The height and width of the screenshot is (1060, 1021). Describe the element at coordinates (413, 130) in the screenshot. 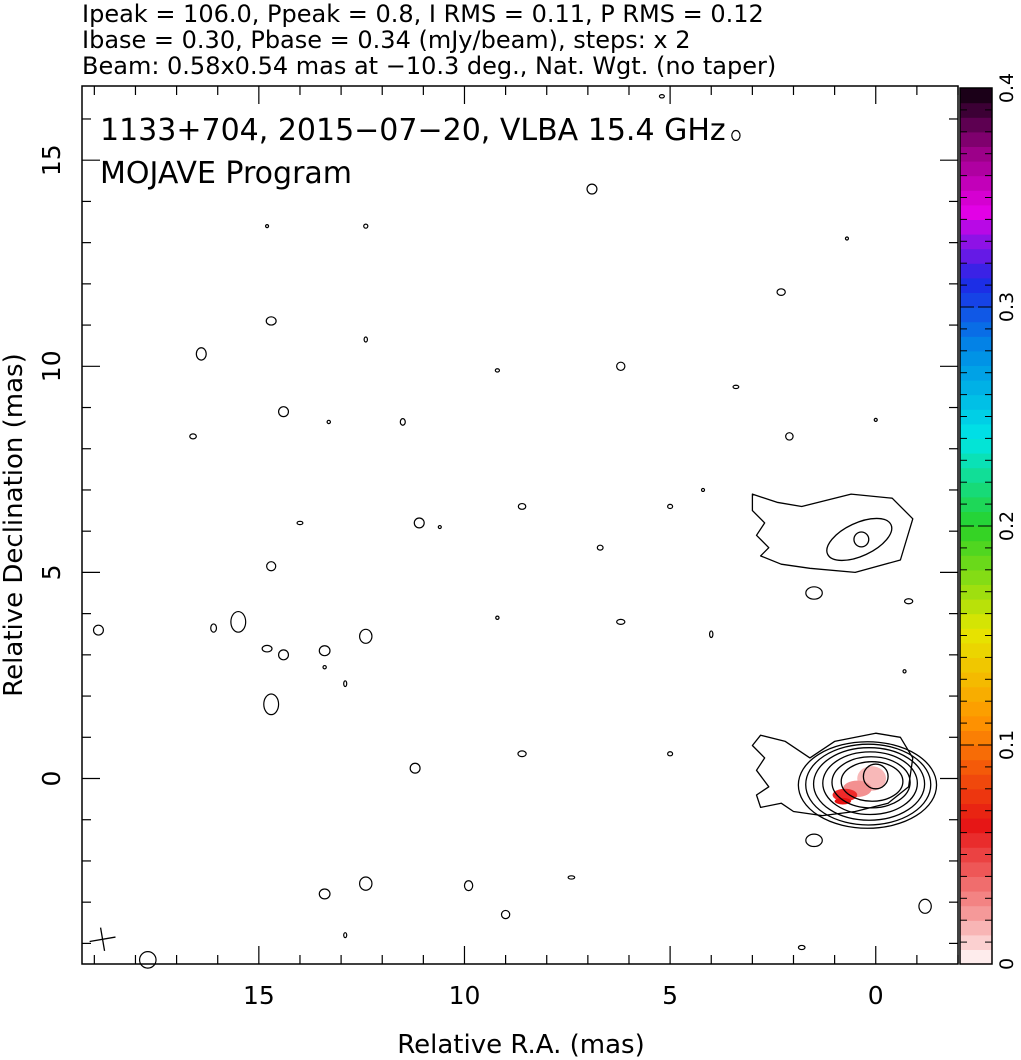

I see `source-label: 1133+704, 2015−07−20, VLBA 15.4 GHz` at that location.